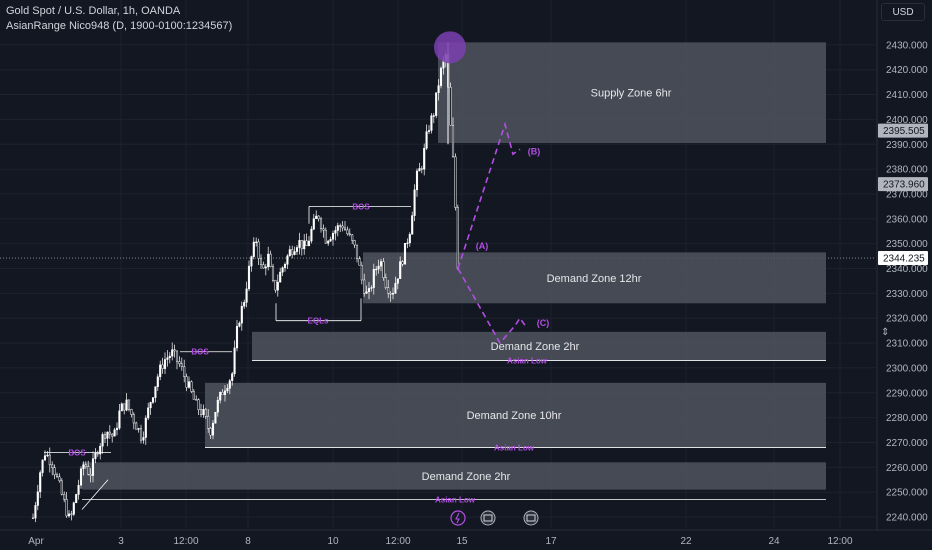 The height and width of the screenshot is (550, 932). Describe the element at coordinates (248, 541) in the screenshot. I see `time-tick-label: 8` at that location.